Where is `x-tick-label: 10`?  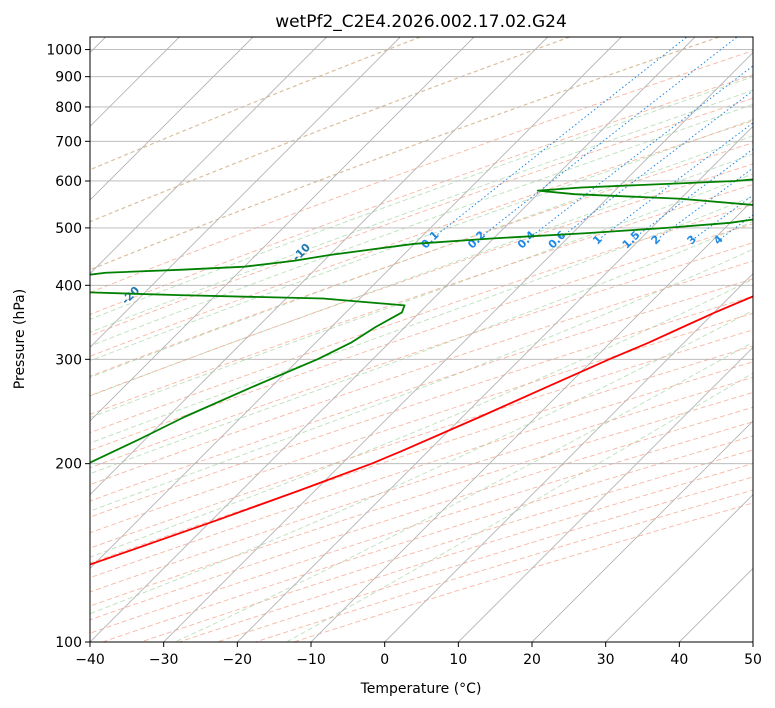
x-tick-label: 10 is located at coordinates (458, 660).